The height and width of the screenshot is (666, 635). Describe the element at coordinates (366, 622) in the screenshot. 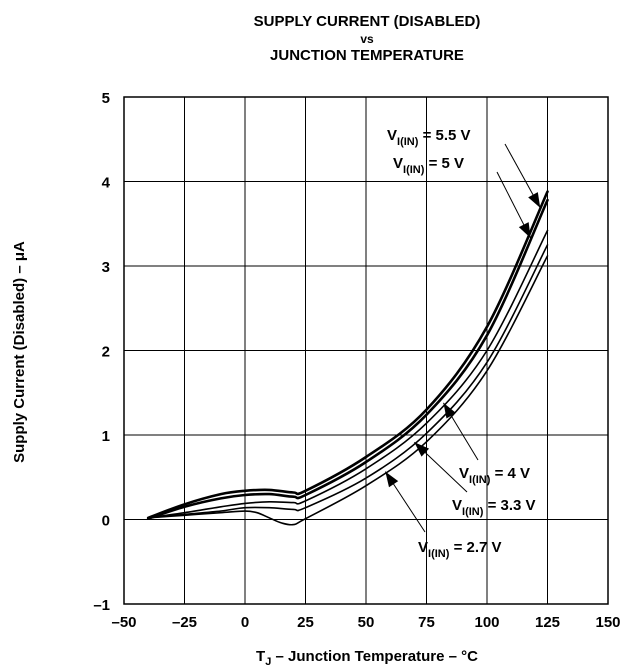

I see `x-tick-label: 50` at that location.